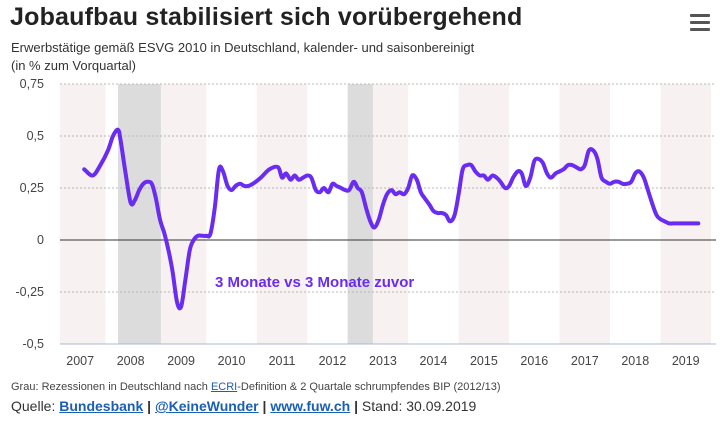 The width and height of the screenshot is (728, 421). Describe the element at coordinates (314, 282) in the screenshot. I see `series-annotation: 3 Monate vs 3 Monate zuvor` at that location.